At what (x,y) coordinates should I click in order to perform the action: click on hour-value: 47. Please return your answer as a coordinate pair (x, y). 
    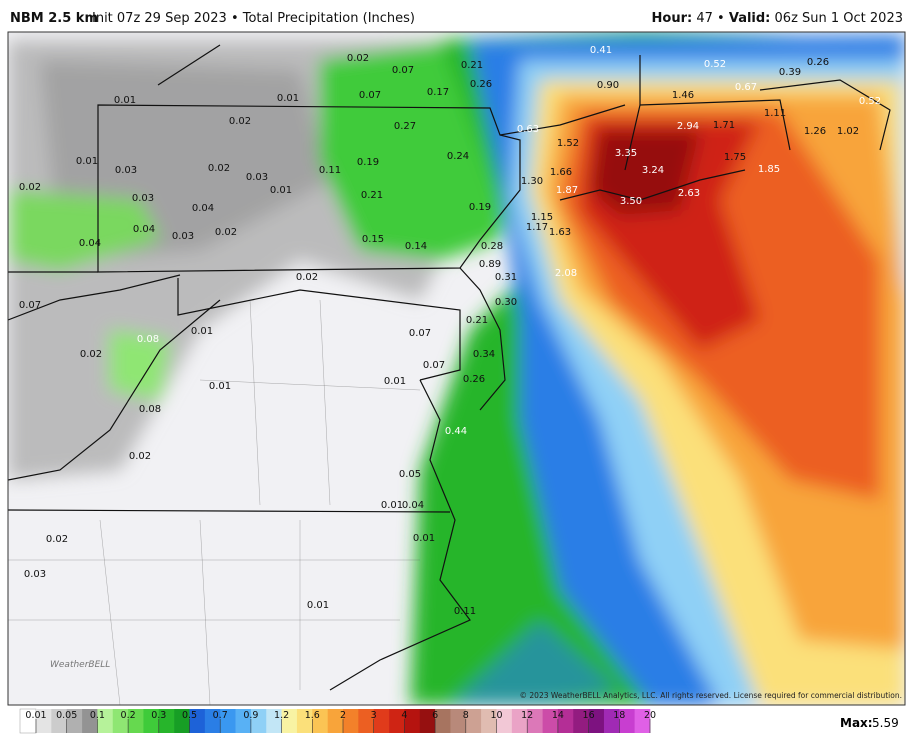
    Looking at the image, I should click on (704, 18).